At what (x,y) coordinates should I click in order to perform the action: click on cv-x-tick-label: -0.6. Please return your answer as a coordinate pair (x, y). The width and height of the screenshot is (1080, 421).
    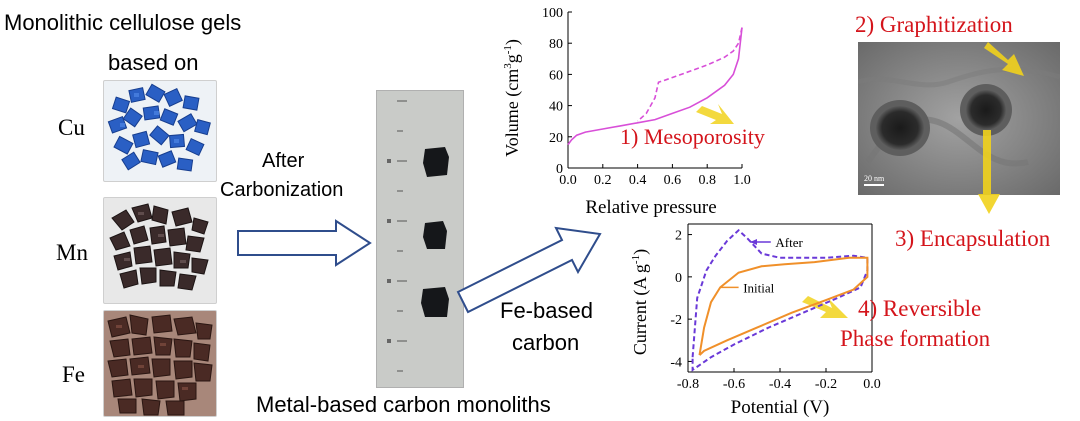
    Looking at the image, I should click on (734, 384).